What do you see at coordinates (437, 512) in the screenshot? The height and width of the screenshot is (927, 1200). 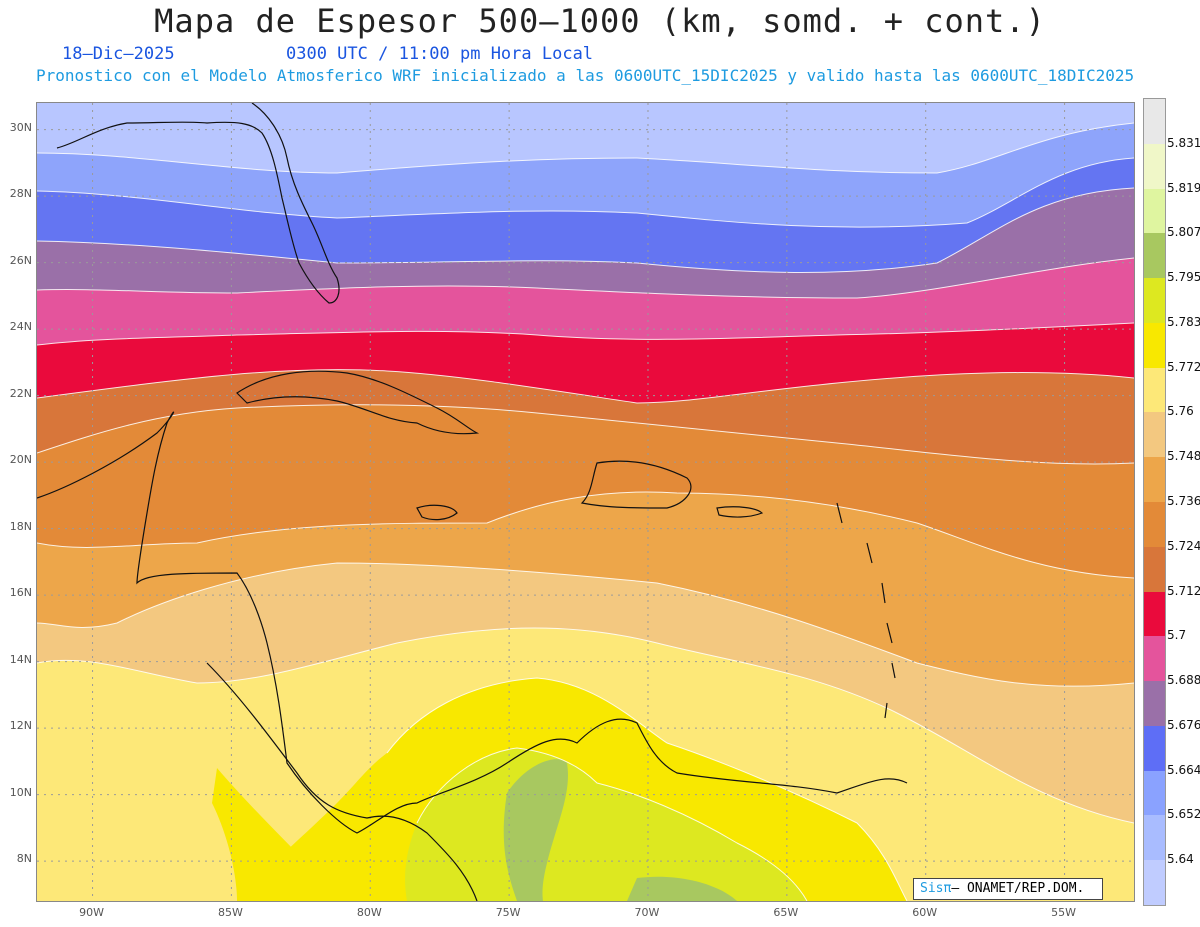 I see `jamaica` at bounding box center [437, 512].